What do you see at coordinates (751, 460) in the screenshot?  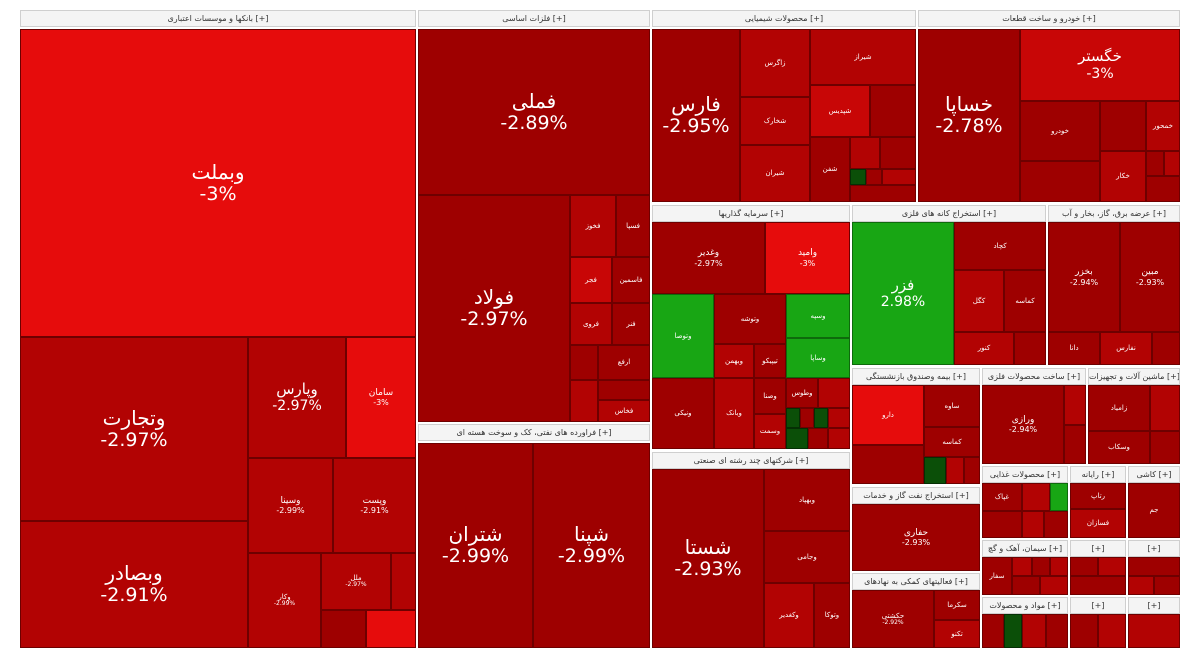 I see `section-header: شرکتهای چند رشته ای صنعتی [+]` at bounding box center [751, 460].